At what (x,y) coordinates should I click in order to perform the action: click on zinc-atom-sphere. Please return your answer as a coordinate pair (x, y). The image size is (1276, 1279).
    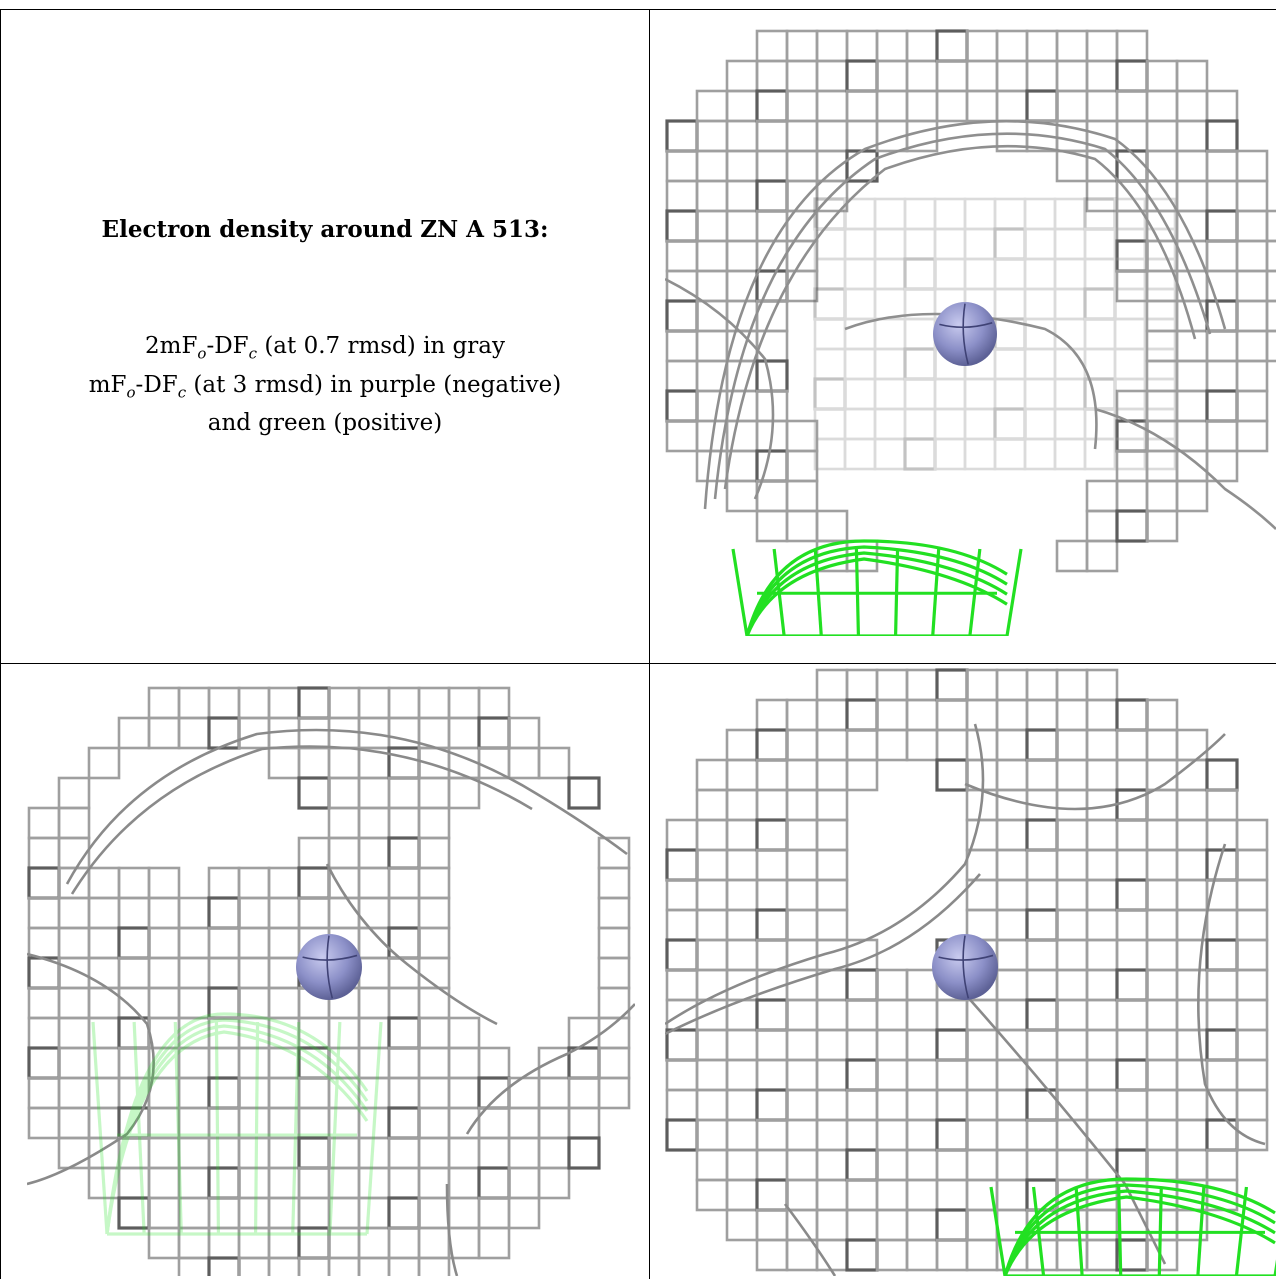
    Looking at the image, I should click on (329, 967).